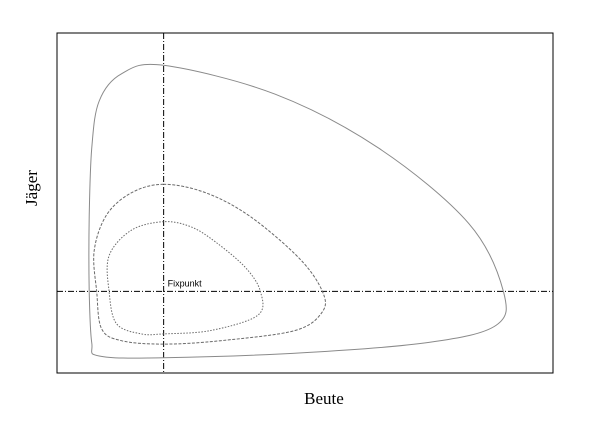 The height and width of the screenshot is (435, 608). I want to click on fixpoint-label: Fixpunkt, so click(185, 283).